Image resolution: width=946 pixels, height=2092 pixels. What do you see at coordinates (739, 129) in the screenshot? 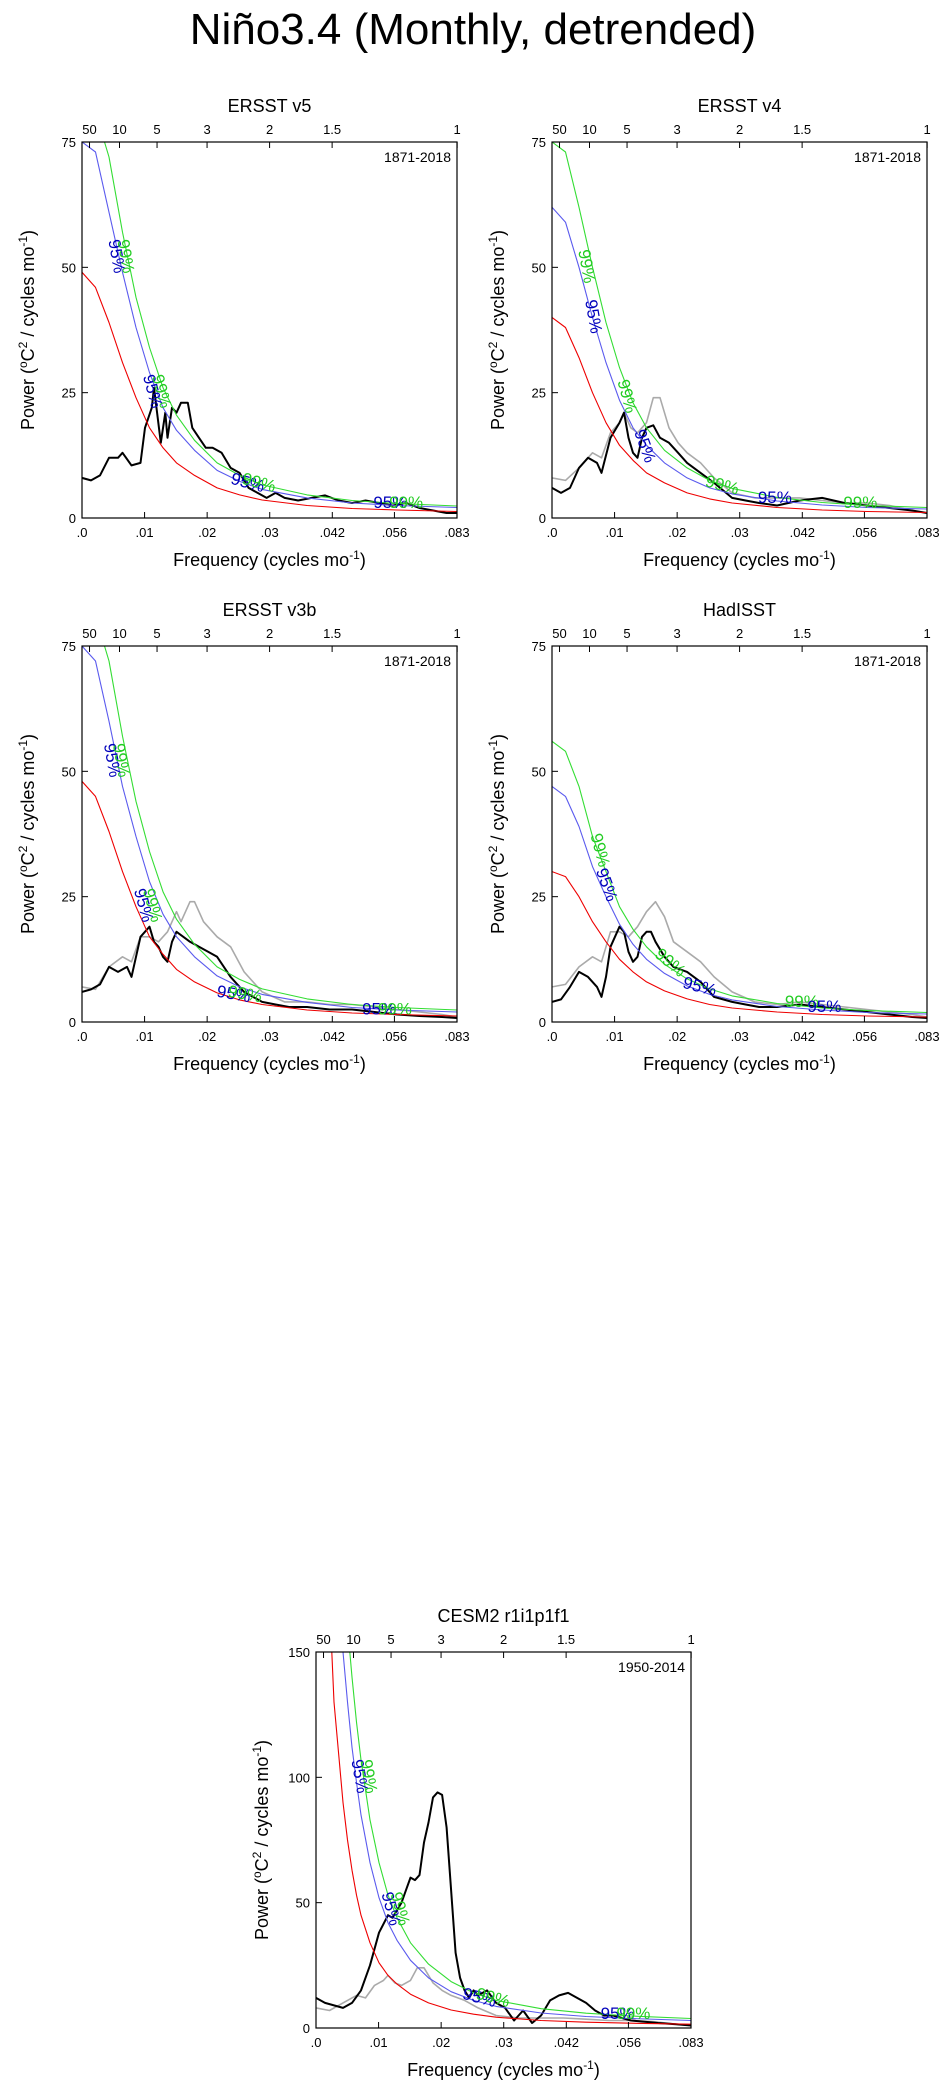
I see `period-tick-label: 2` at bounding box center [739, 129].